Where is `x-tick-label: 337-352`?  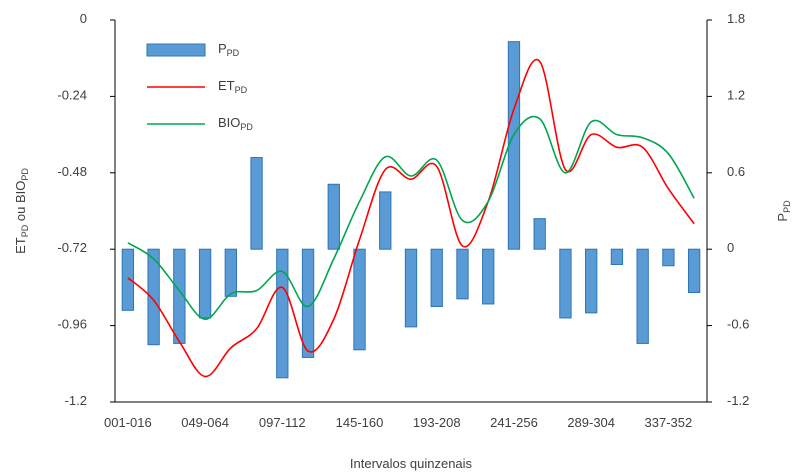 x-tick-label: 337-352 is located at coordinates (669, 422).